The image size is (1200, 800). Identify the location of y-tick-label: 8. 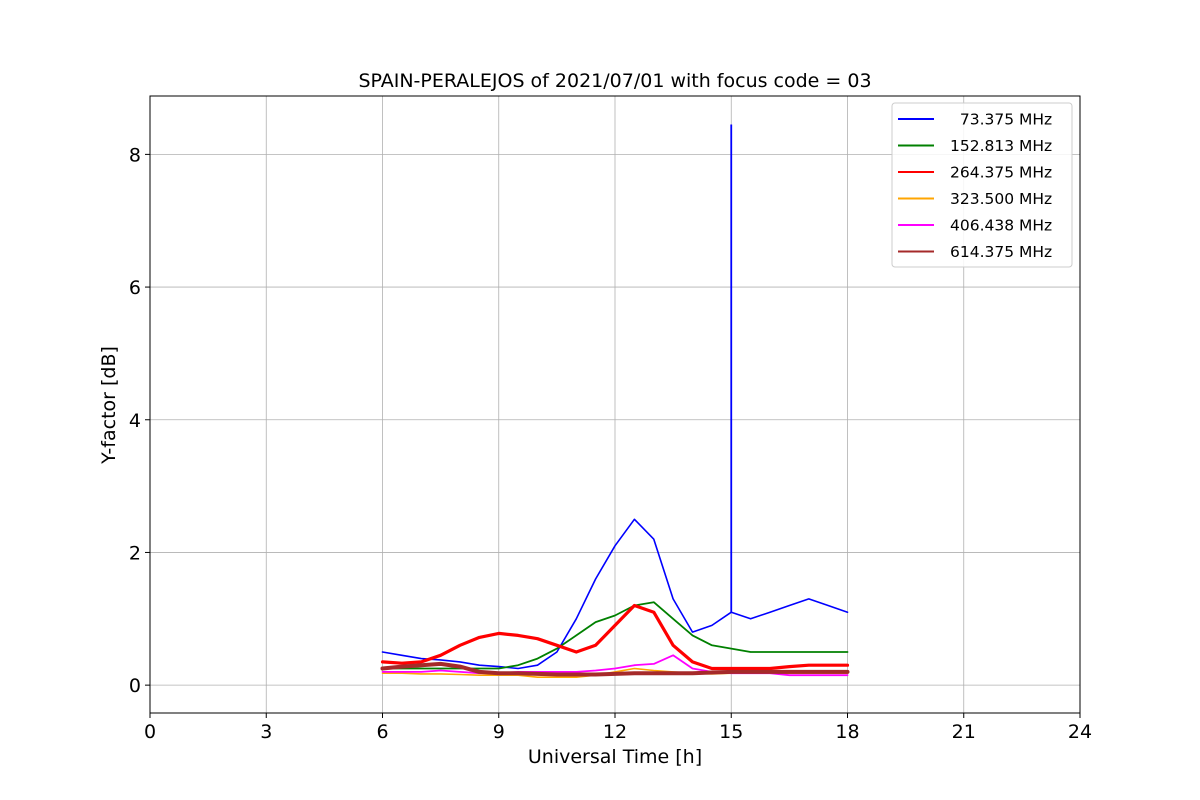
(135, 155).